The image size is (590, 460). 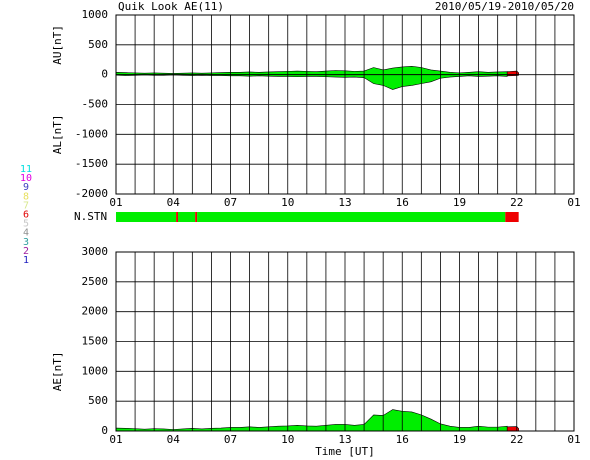 What do you see at coordinates (91, 163) in the screenshot?
I see `y-tick-label: -1500` at bounding box center [91, 163].